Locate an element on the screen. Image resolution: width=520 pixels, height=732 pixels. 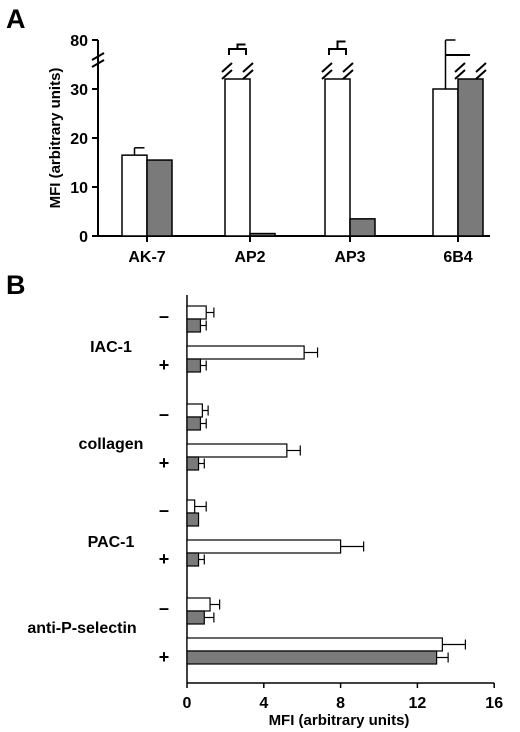
panel-b-x-tick-label: 12 is located at coordinates (418, 703).